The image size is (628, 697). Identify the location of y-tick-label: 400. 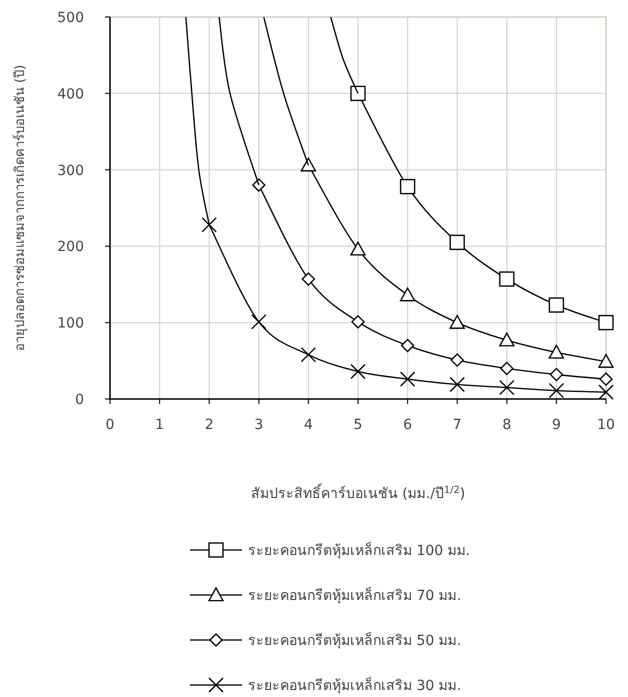
(70, 94).